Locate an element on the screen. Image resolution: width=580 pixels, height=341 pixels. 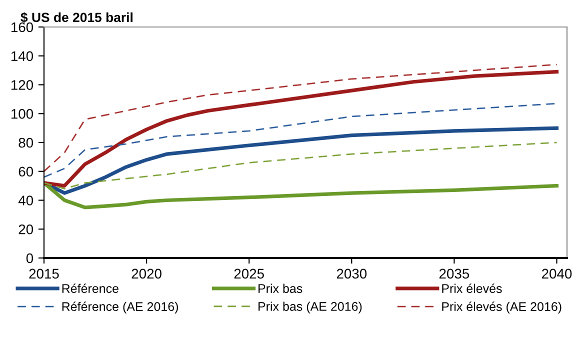
x-tick-label: 2020 is located at coordinates (147, 273).